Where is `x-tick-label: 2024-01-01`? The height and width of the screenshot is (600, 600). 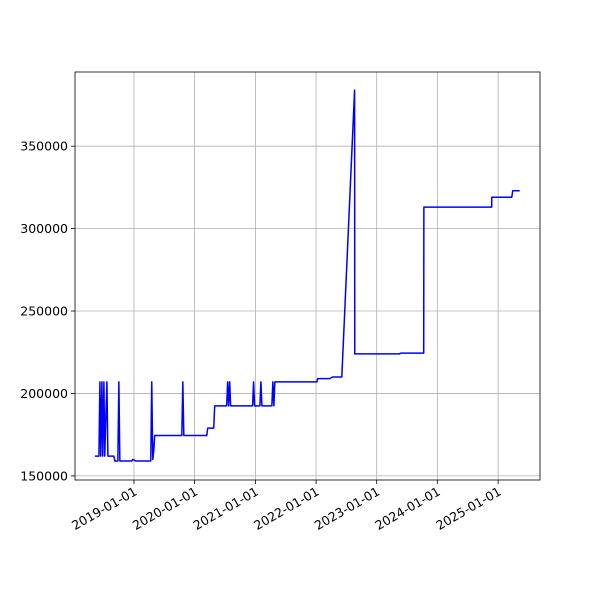
x-tick-label: 2024-01-01 is located at coordinates (407, 508).